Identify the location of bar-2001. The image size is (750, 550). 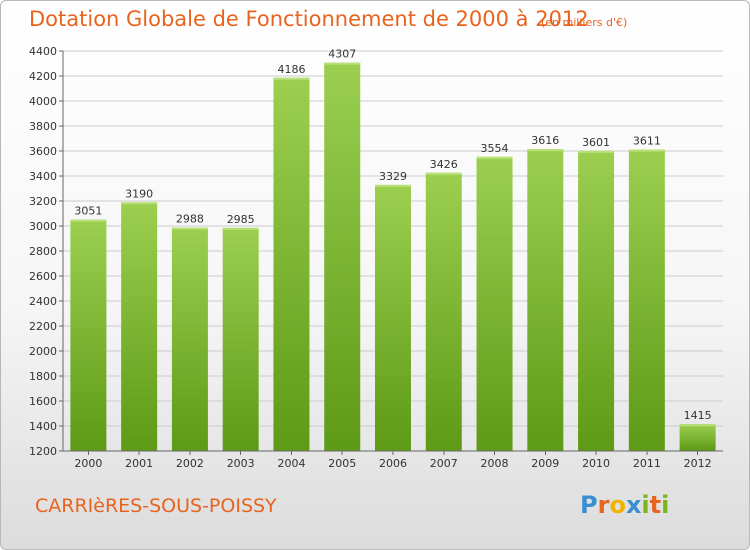
(139, 326).